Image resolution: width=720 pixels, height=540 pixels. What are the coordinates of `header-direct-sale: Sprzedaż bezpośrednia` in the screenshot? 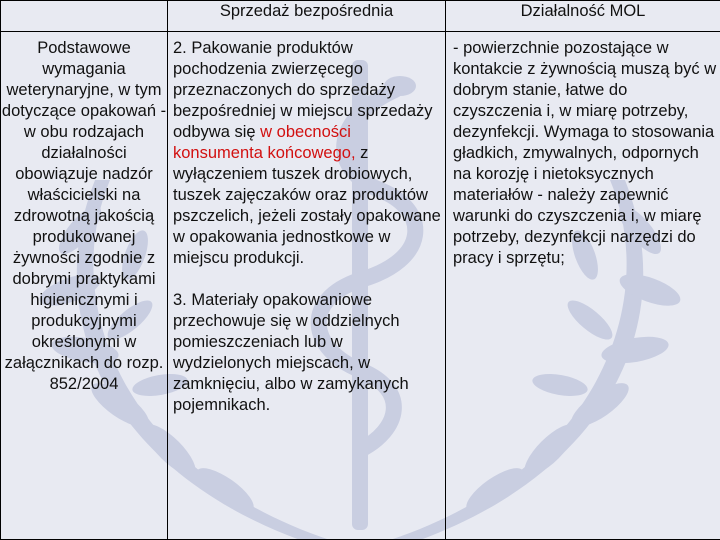 It's located at (306, 16).